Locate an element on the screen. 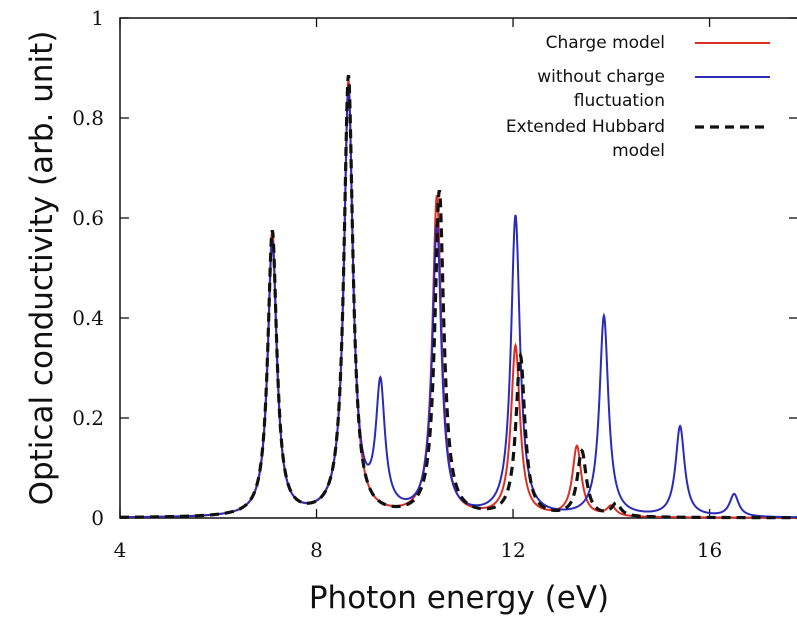 The image size is (797, 619). y-tick-label: 0.2 is located at coordinates (88, 418).